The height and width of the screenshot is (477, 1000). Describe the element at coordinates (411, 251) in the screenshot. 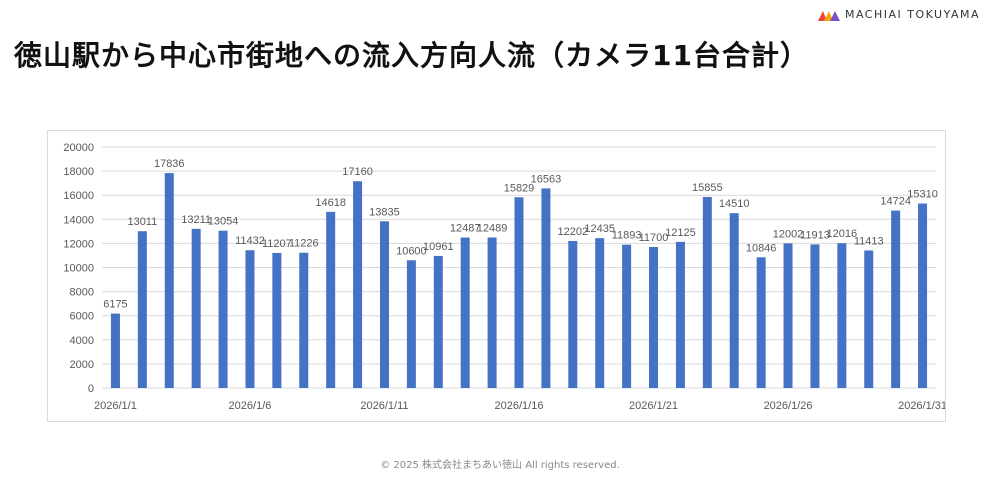

I see `data-label: 10600` at that location.